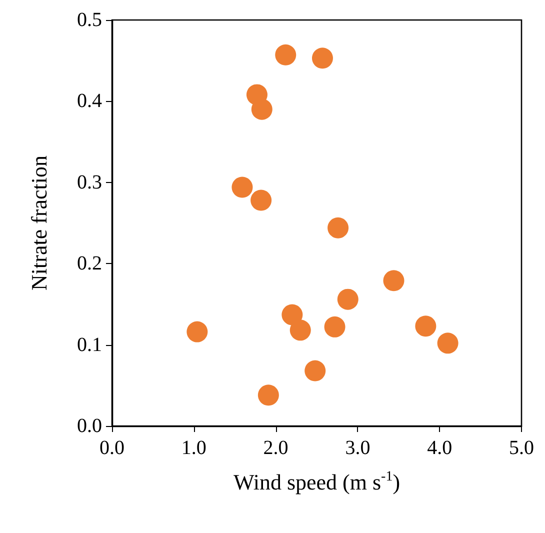 The image size is (545, 533). What do you see at coordinates (193, 448) in the screenshot?
I see `x-tick-label: 1.0` at bounding box center [193, 448].